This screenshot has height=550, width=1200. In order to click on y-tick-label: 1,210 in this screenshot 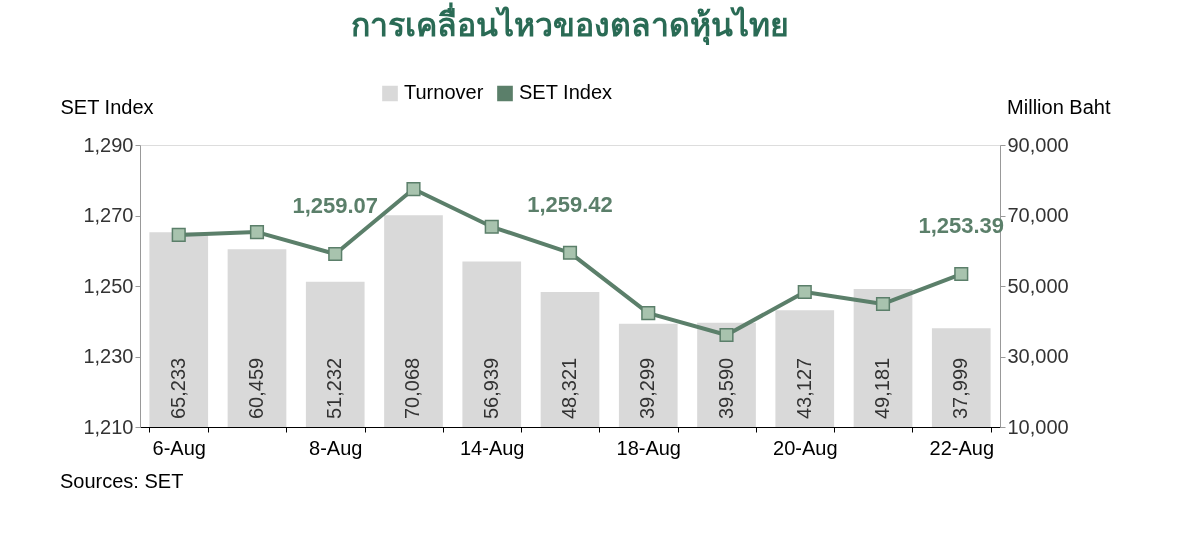, I will do `click(108, 426)`.